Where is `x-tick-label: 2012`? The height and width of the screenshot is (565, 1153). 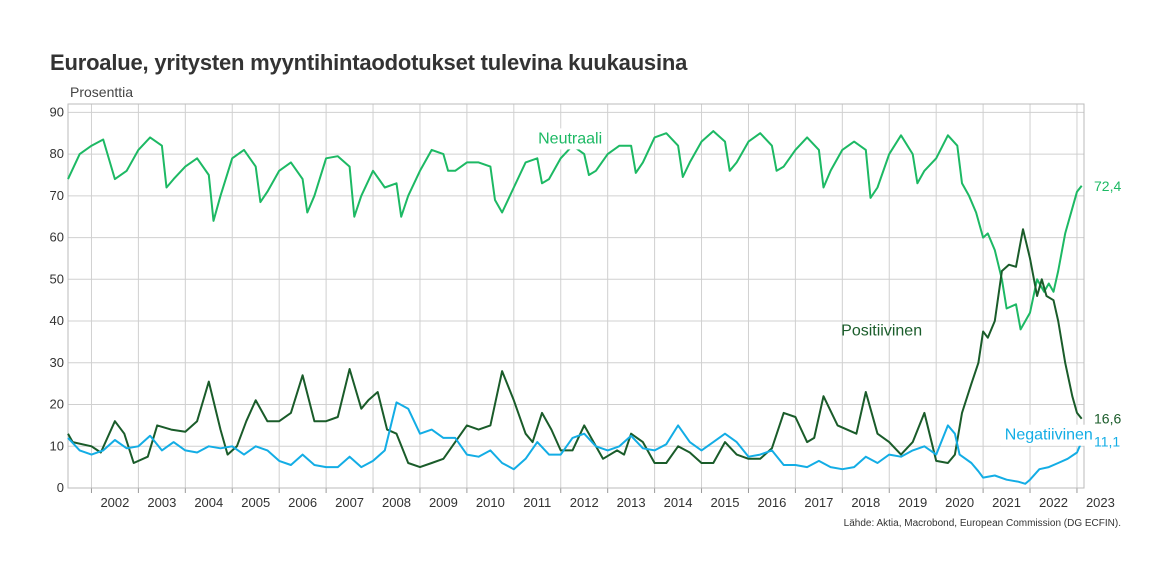
x-tick-label: 2012 is located at coordinates (584, 502).